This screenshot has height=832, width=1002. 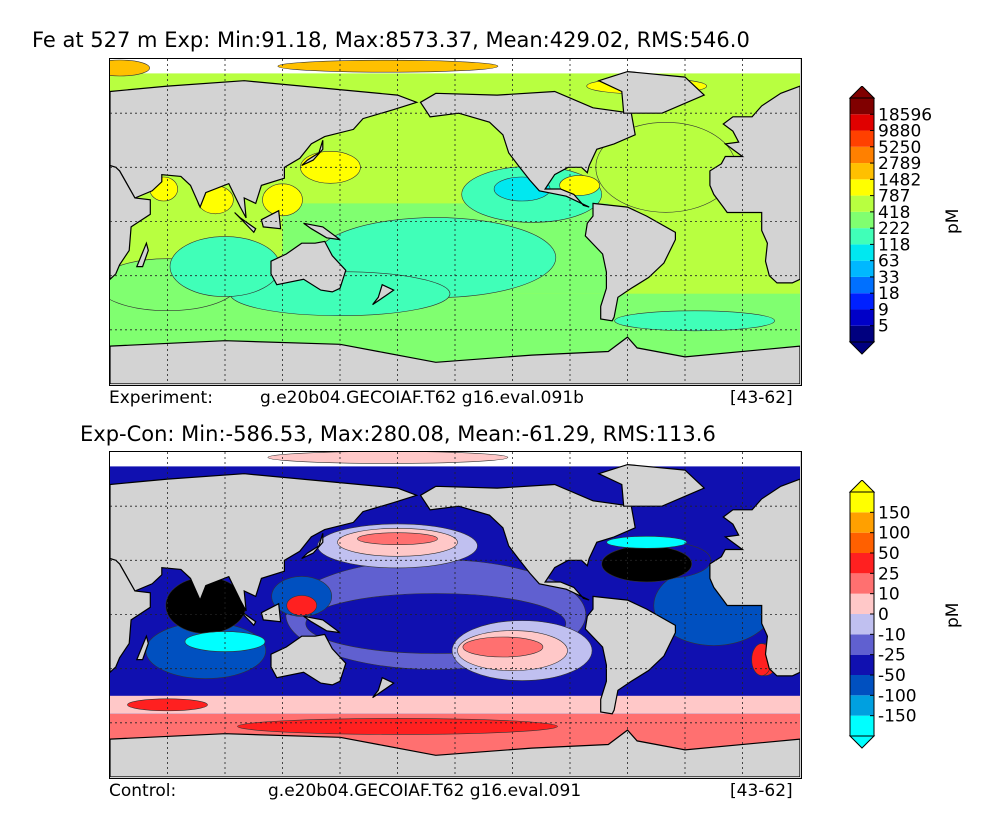 What do you see at coordinates (899, 180) in the screenshot?
I see `panel1-colorbar-tick-label: 1482` at bounding box center [899, 180].